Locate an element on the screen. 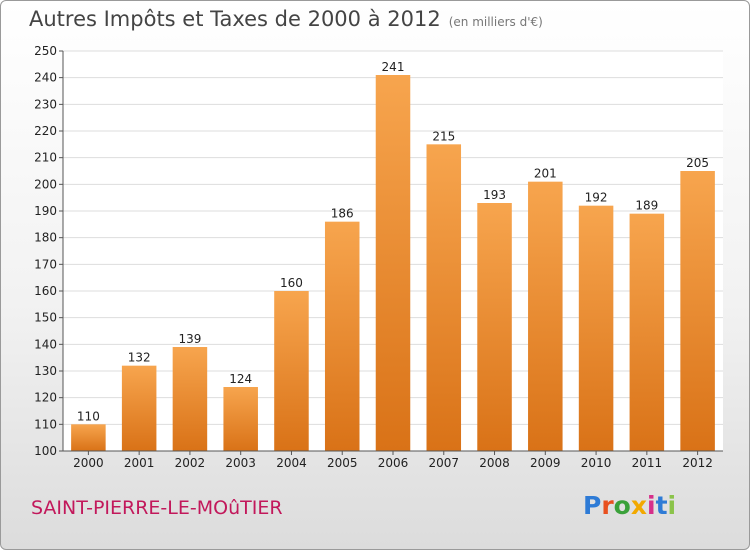 Image resolution: width=750 pixels, height=550 pixels. bar-2003 is located at coordinates (240, 419).